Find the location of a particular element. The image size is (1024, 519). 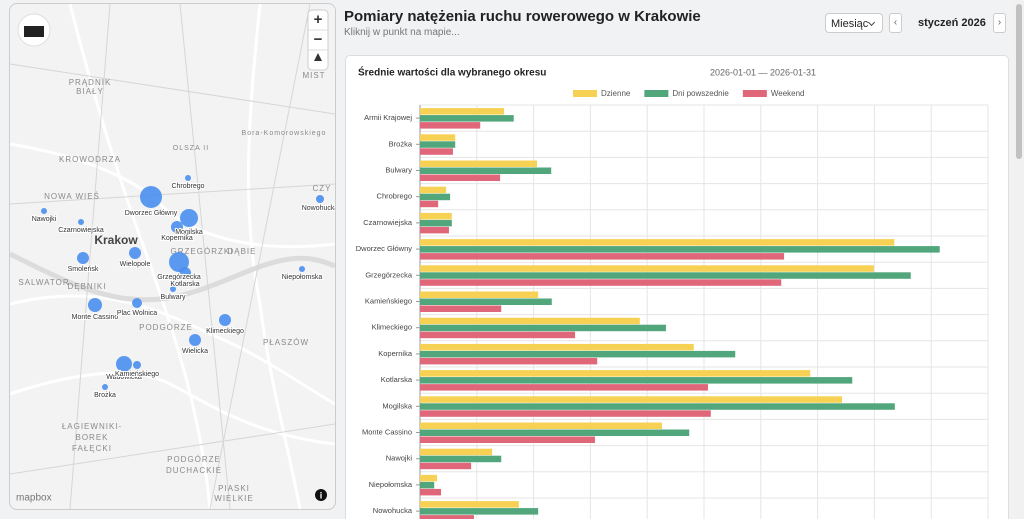

scroll-thumb is located at coordinates (1019, 81).